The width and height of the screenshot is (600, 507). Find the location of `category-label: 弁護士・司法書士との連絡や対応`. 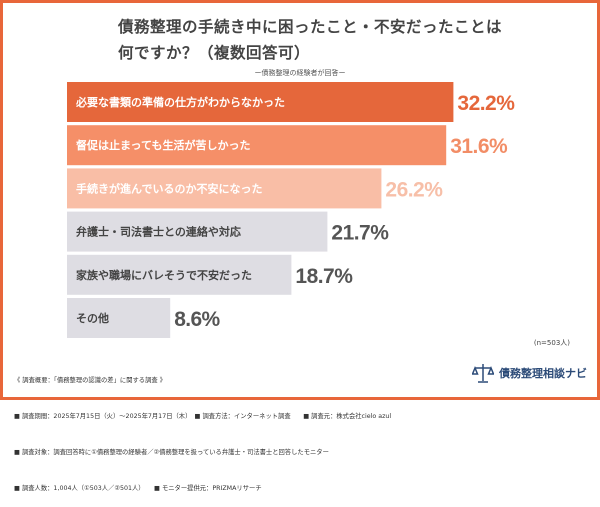

category-label: 弁護士・司法書士との連絡や対応 is located at coordinates (158, 232).